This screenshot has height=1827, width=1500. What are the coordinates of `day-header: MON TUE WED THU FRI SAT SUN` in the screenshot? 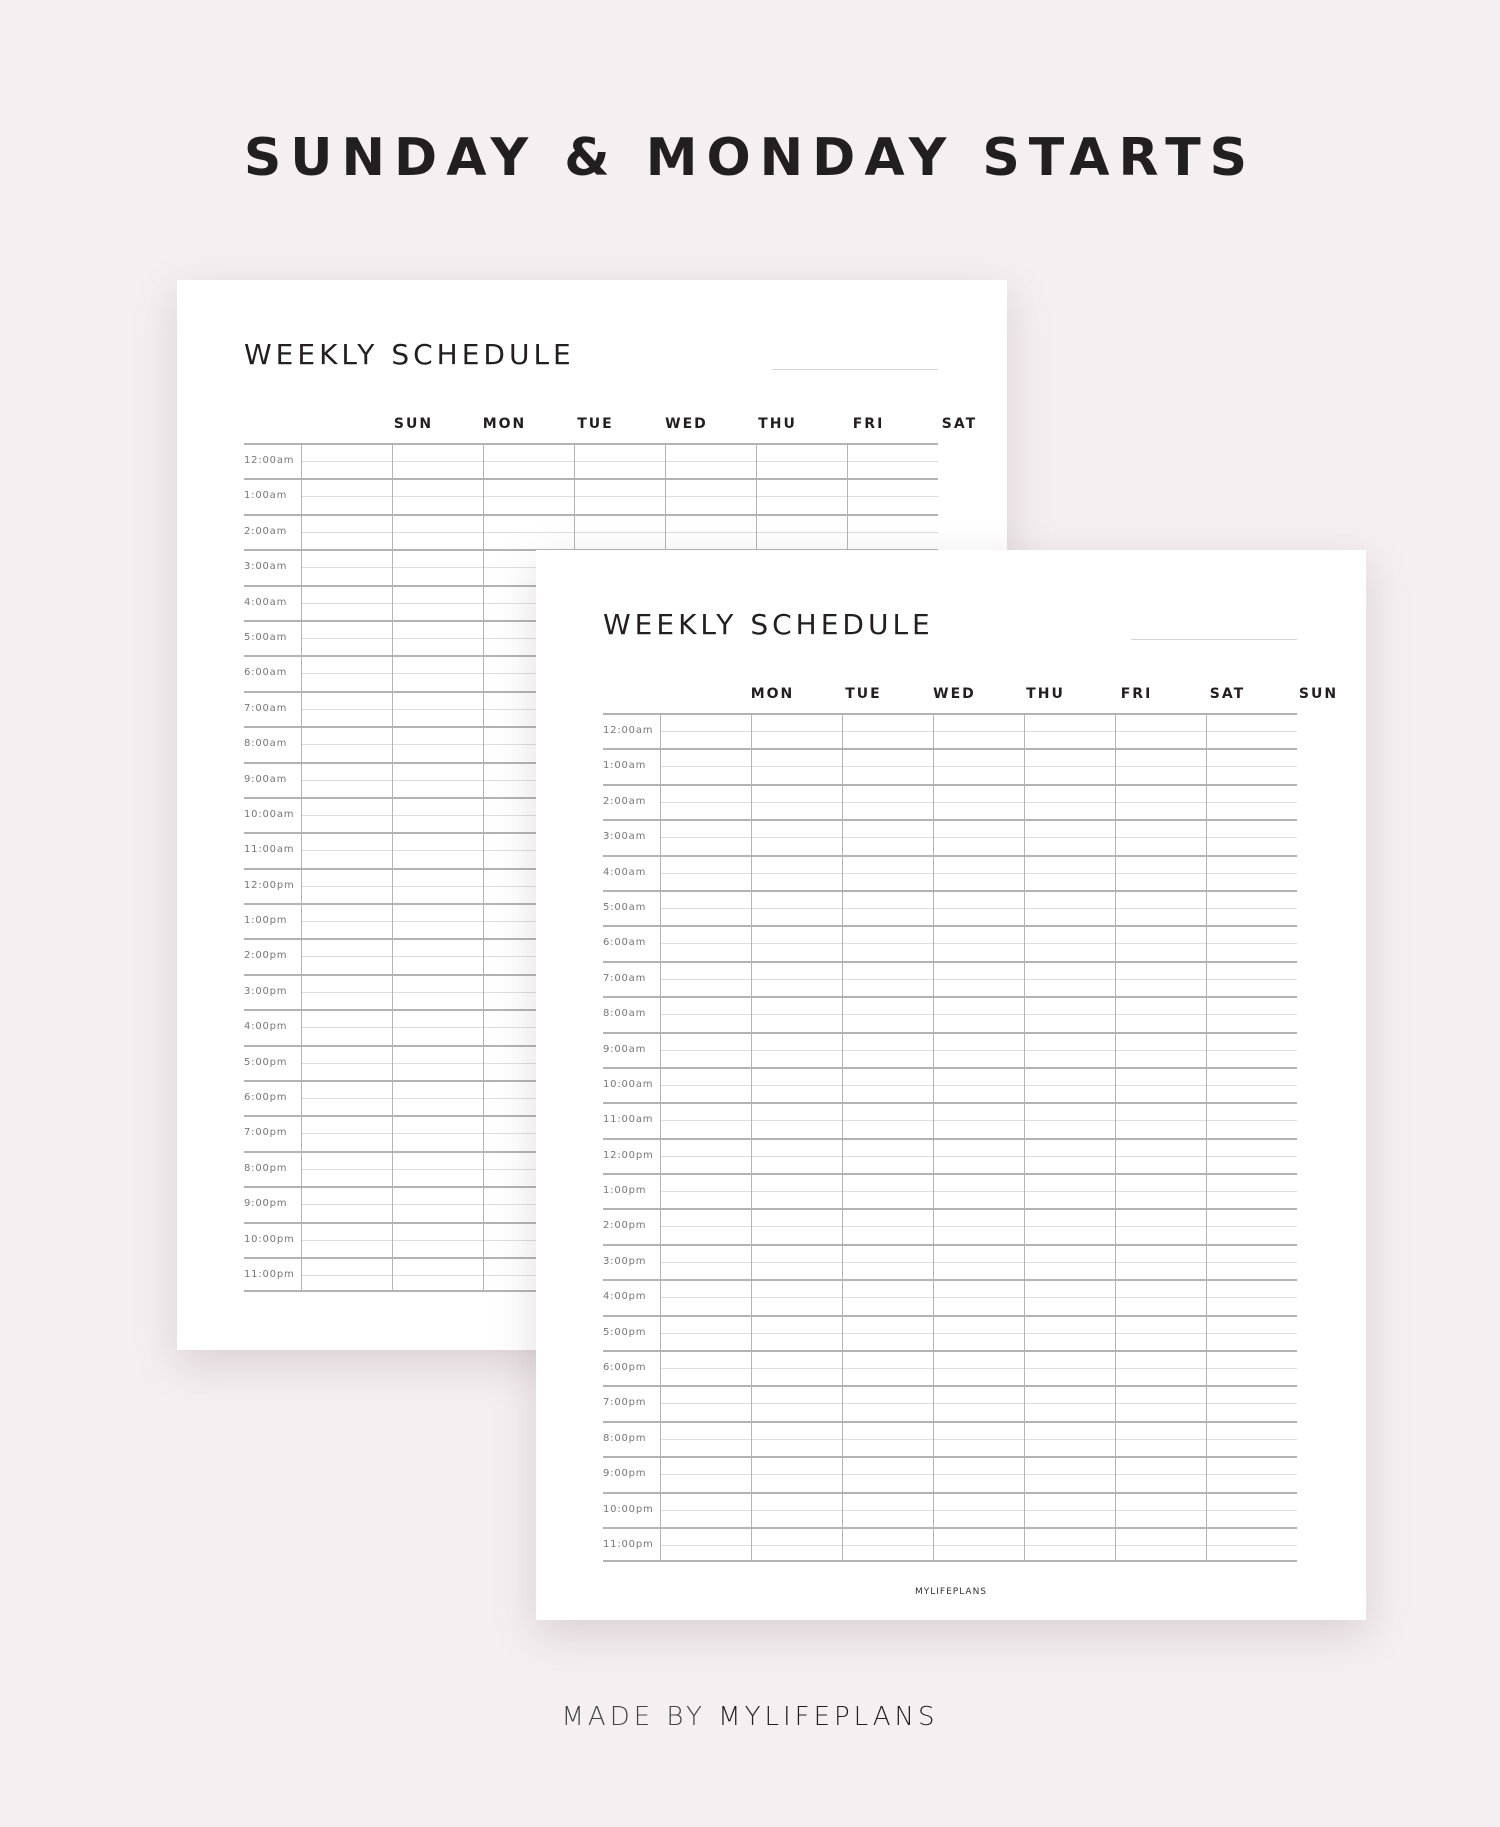 It's located at (1045, 694).